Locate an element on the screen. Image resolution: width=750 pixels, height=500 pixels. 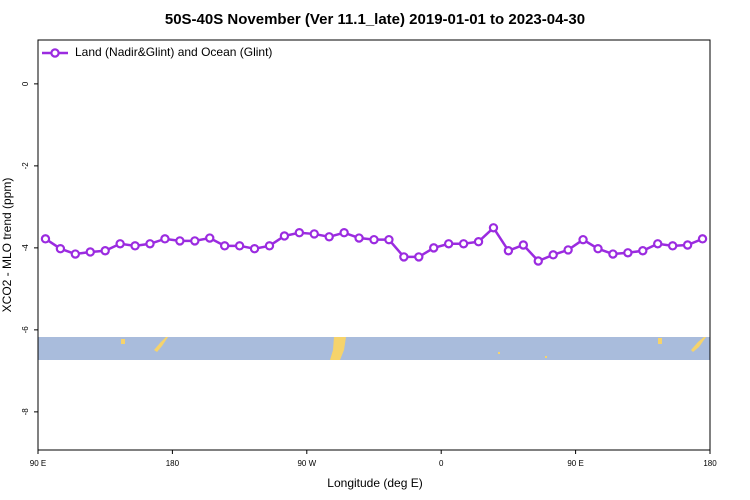
legend-label: Land (Nadir&Glint) and Ocean (Glint) is located at coordinates (173, 52).